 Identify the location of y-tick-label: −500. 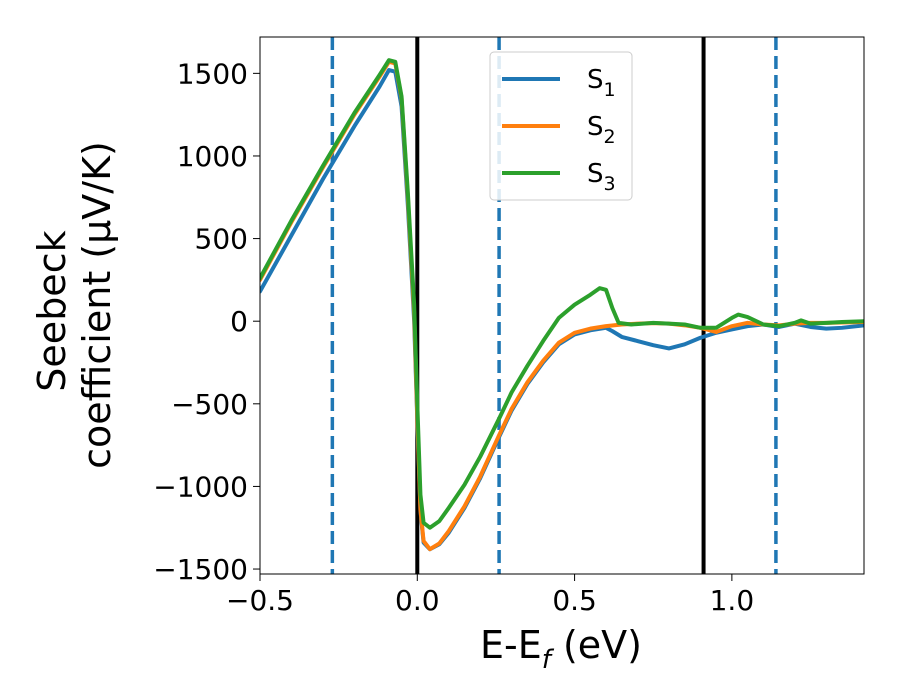
(209, 404).